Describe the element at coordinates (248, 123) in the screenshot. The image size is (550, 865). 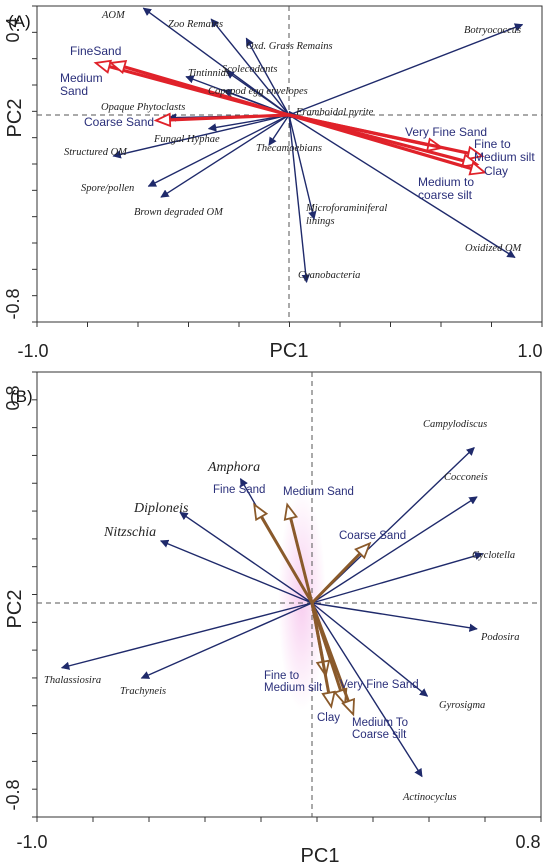
I see `vector-fungal-hyphae` at that location.